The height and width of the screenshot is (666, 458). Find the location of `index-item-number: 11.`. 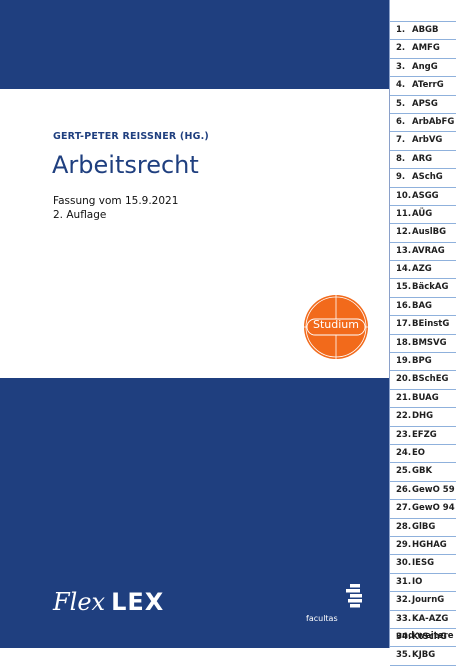

index-item-number: 11. is located at coordinates (404, 213).